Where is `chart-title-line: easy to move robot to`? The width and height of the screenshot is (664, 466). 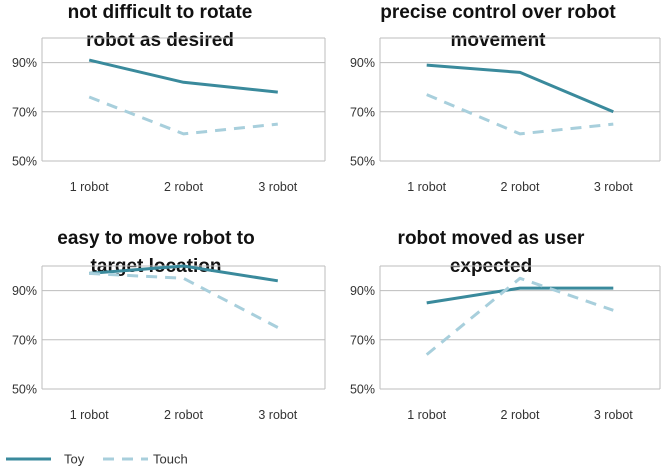
chart-title-line: easy to move robot to is located at coordinates (155, 238).